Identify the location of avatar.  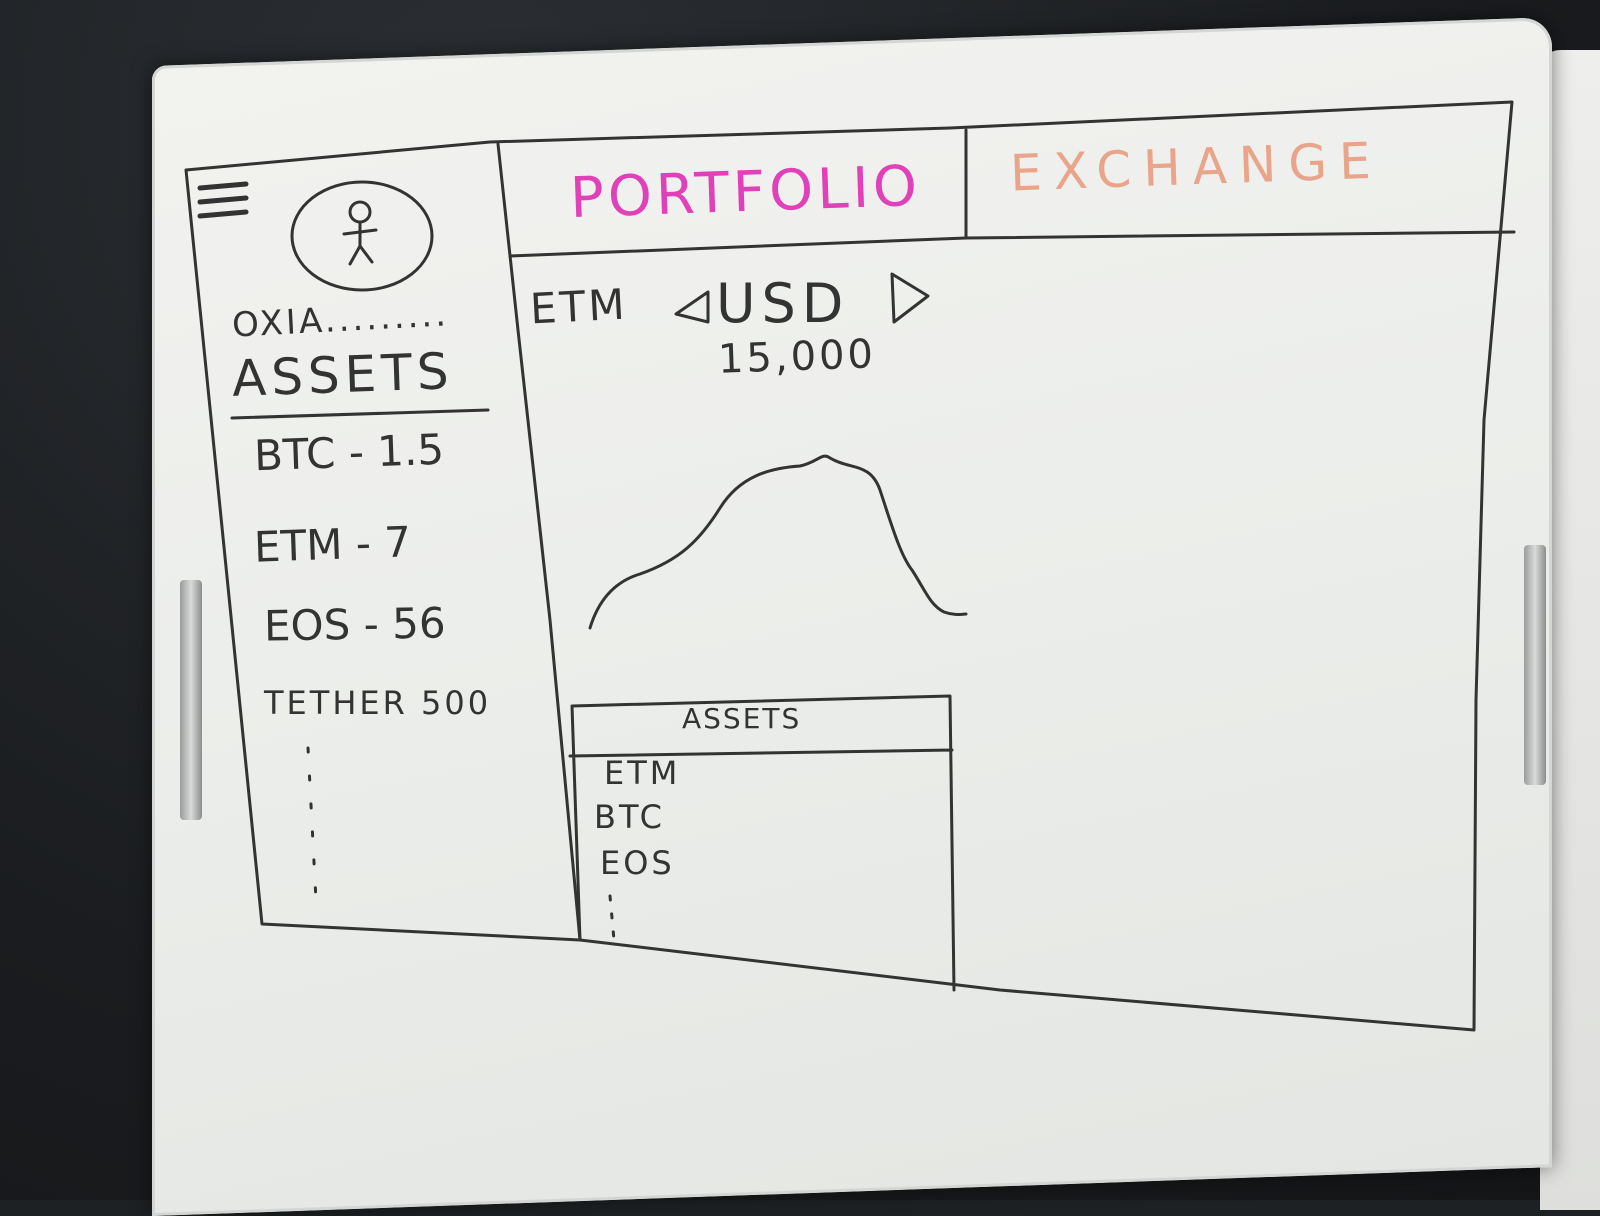
(362, 236).